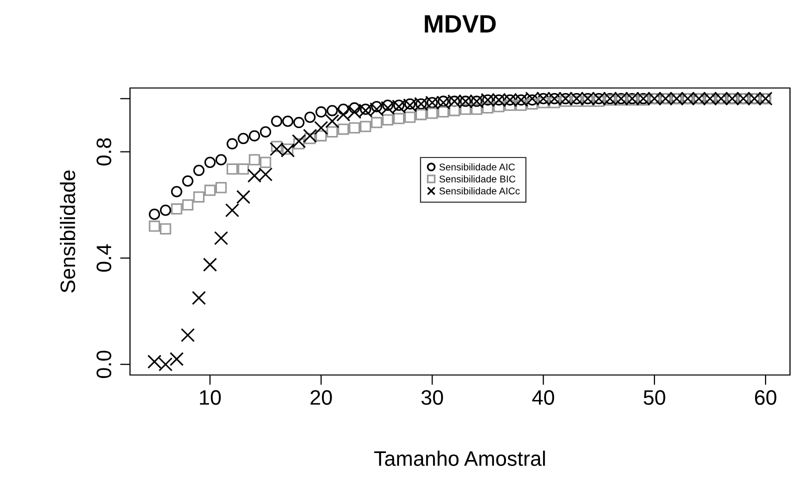 The width and height of the screenshot is (800, 494). What do you see at coordinates (765, 397) in the screenshot?
I see `x-tick-label: 60` at bounding box center [765, 397].